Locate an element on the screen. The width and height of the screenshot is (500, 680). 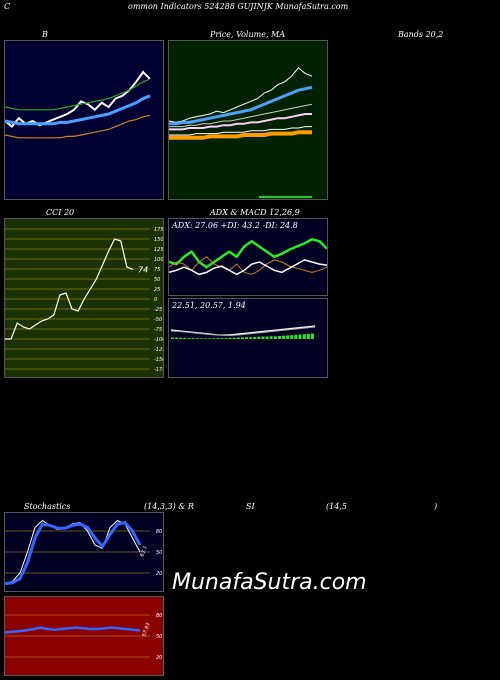
cci-tick-label: 0 is located at coordinates (155, 300).